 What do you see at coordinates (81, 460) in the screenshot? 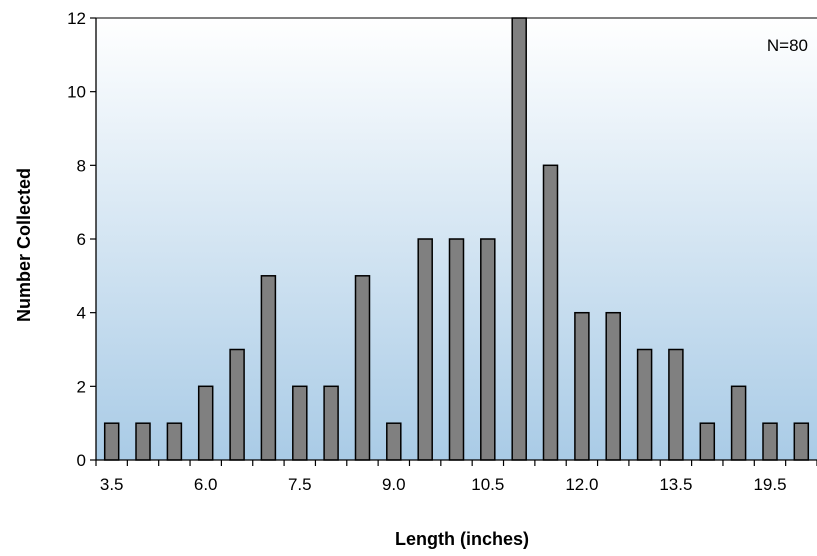
I see `y-tick-label: 0` at bounding box center [81, 460].